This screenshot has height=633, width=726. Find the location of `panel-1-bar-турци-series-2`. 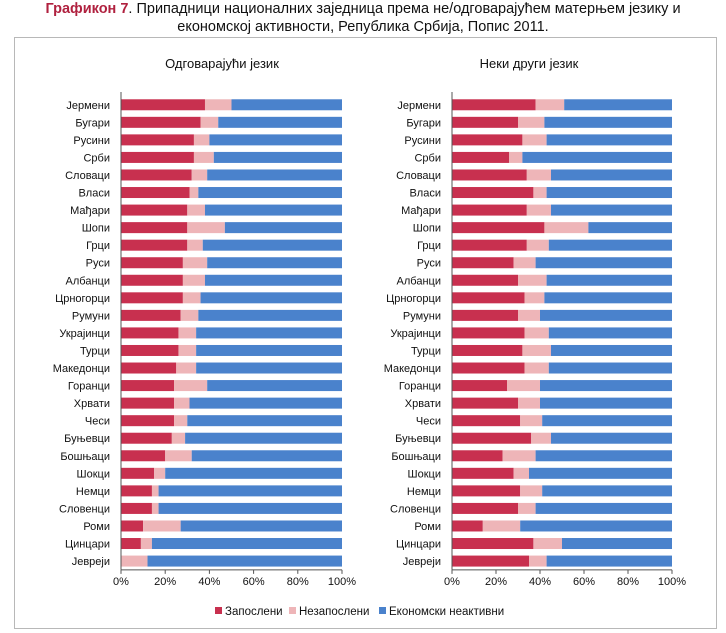

panel-1-bar-турци-series-2 is located at coordinates (187, 350).